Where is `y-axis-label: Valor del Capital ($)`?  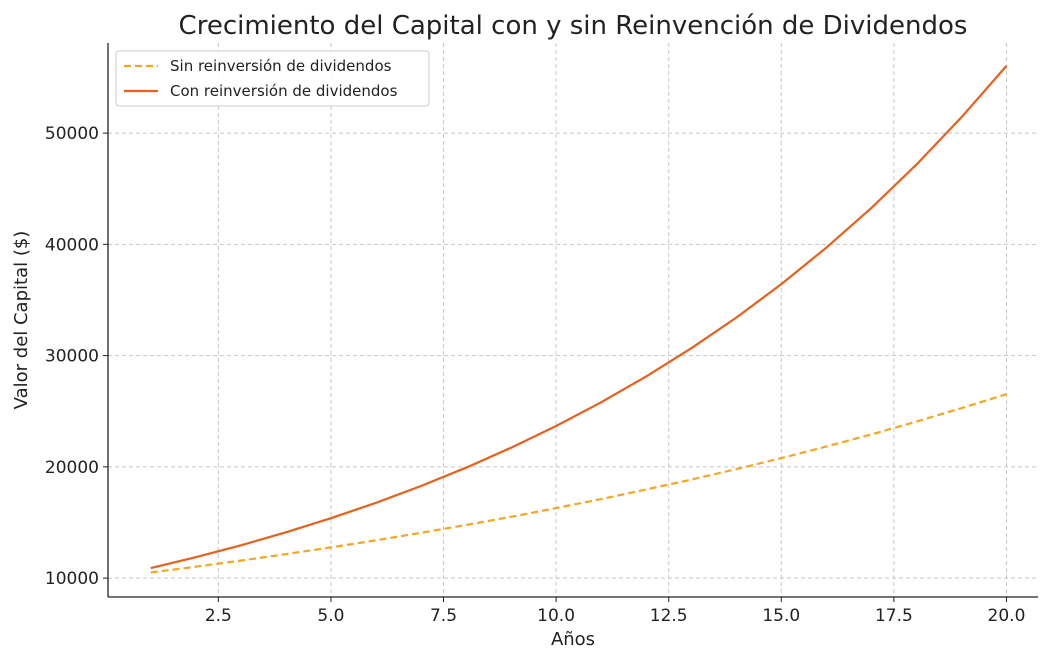
y-axis-label: Valor del Capital ($) is located at coordinates (21, 320).